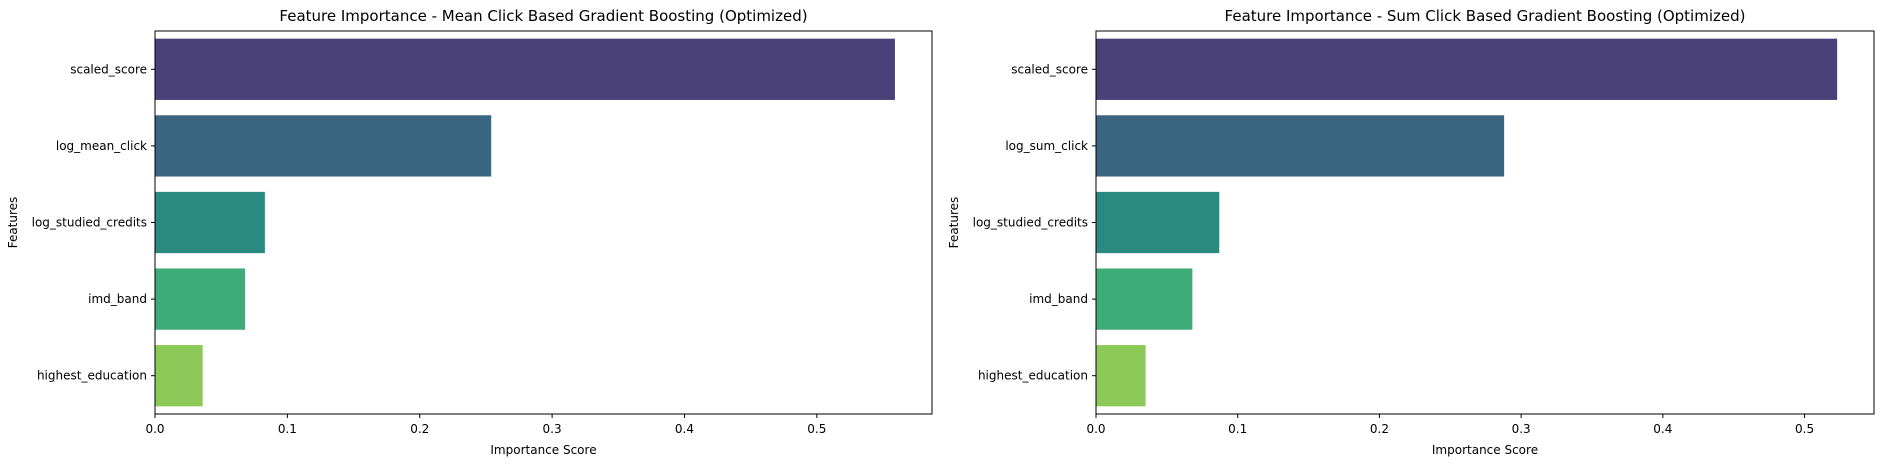 Image resolution: width=1882 pixels, height=467 pixels. What do you see at coordinates (1300, 146) in the screenshot?
I see `bar-log-sum-click` at bounding box center [1300, 146].